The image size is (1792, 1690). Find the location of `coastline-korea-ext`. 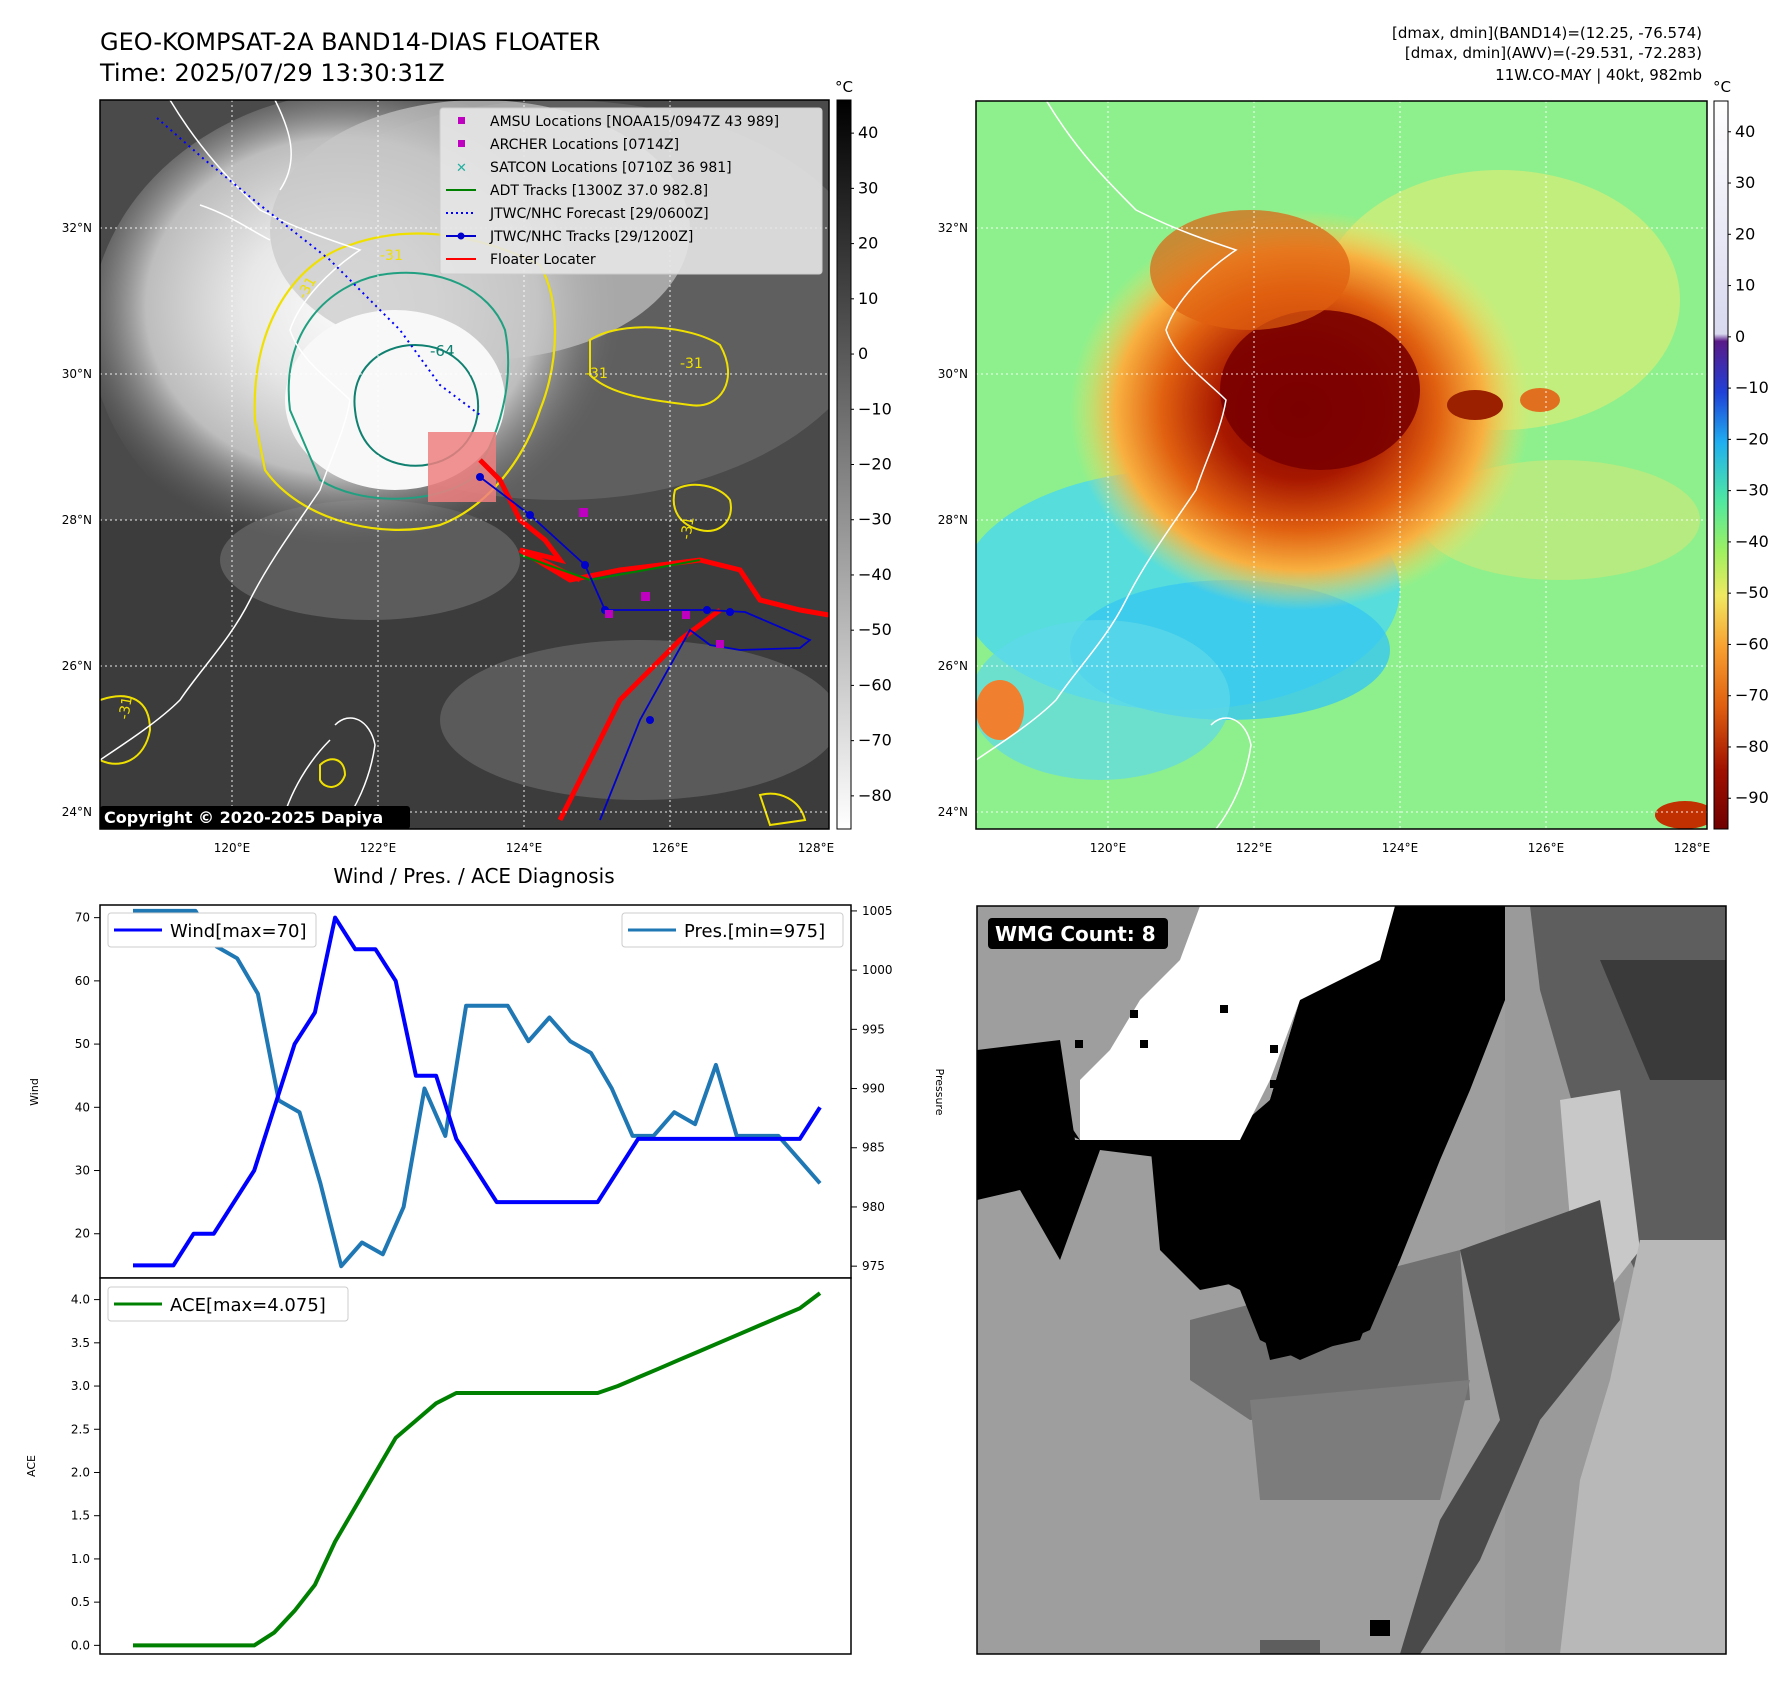

coastline-korea-ext is located at coordinates (245, 170).